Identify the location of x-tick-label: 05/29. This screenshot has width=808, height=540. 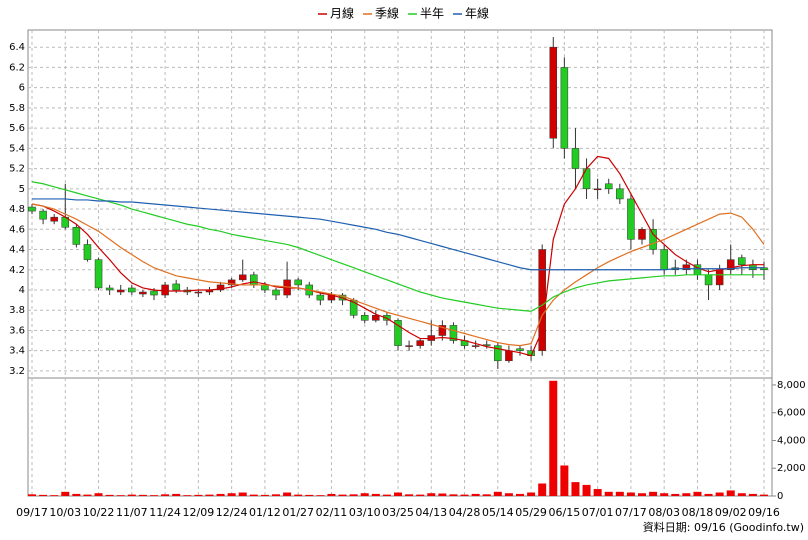
(531, 512).